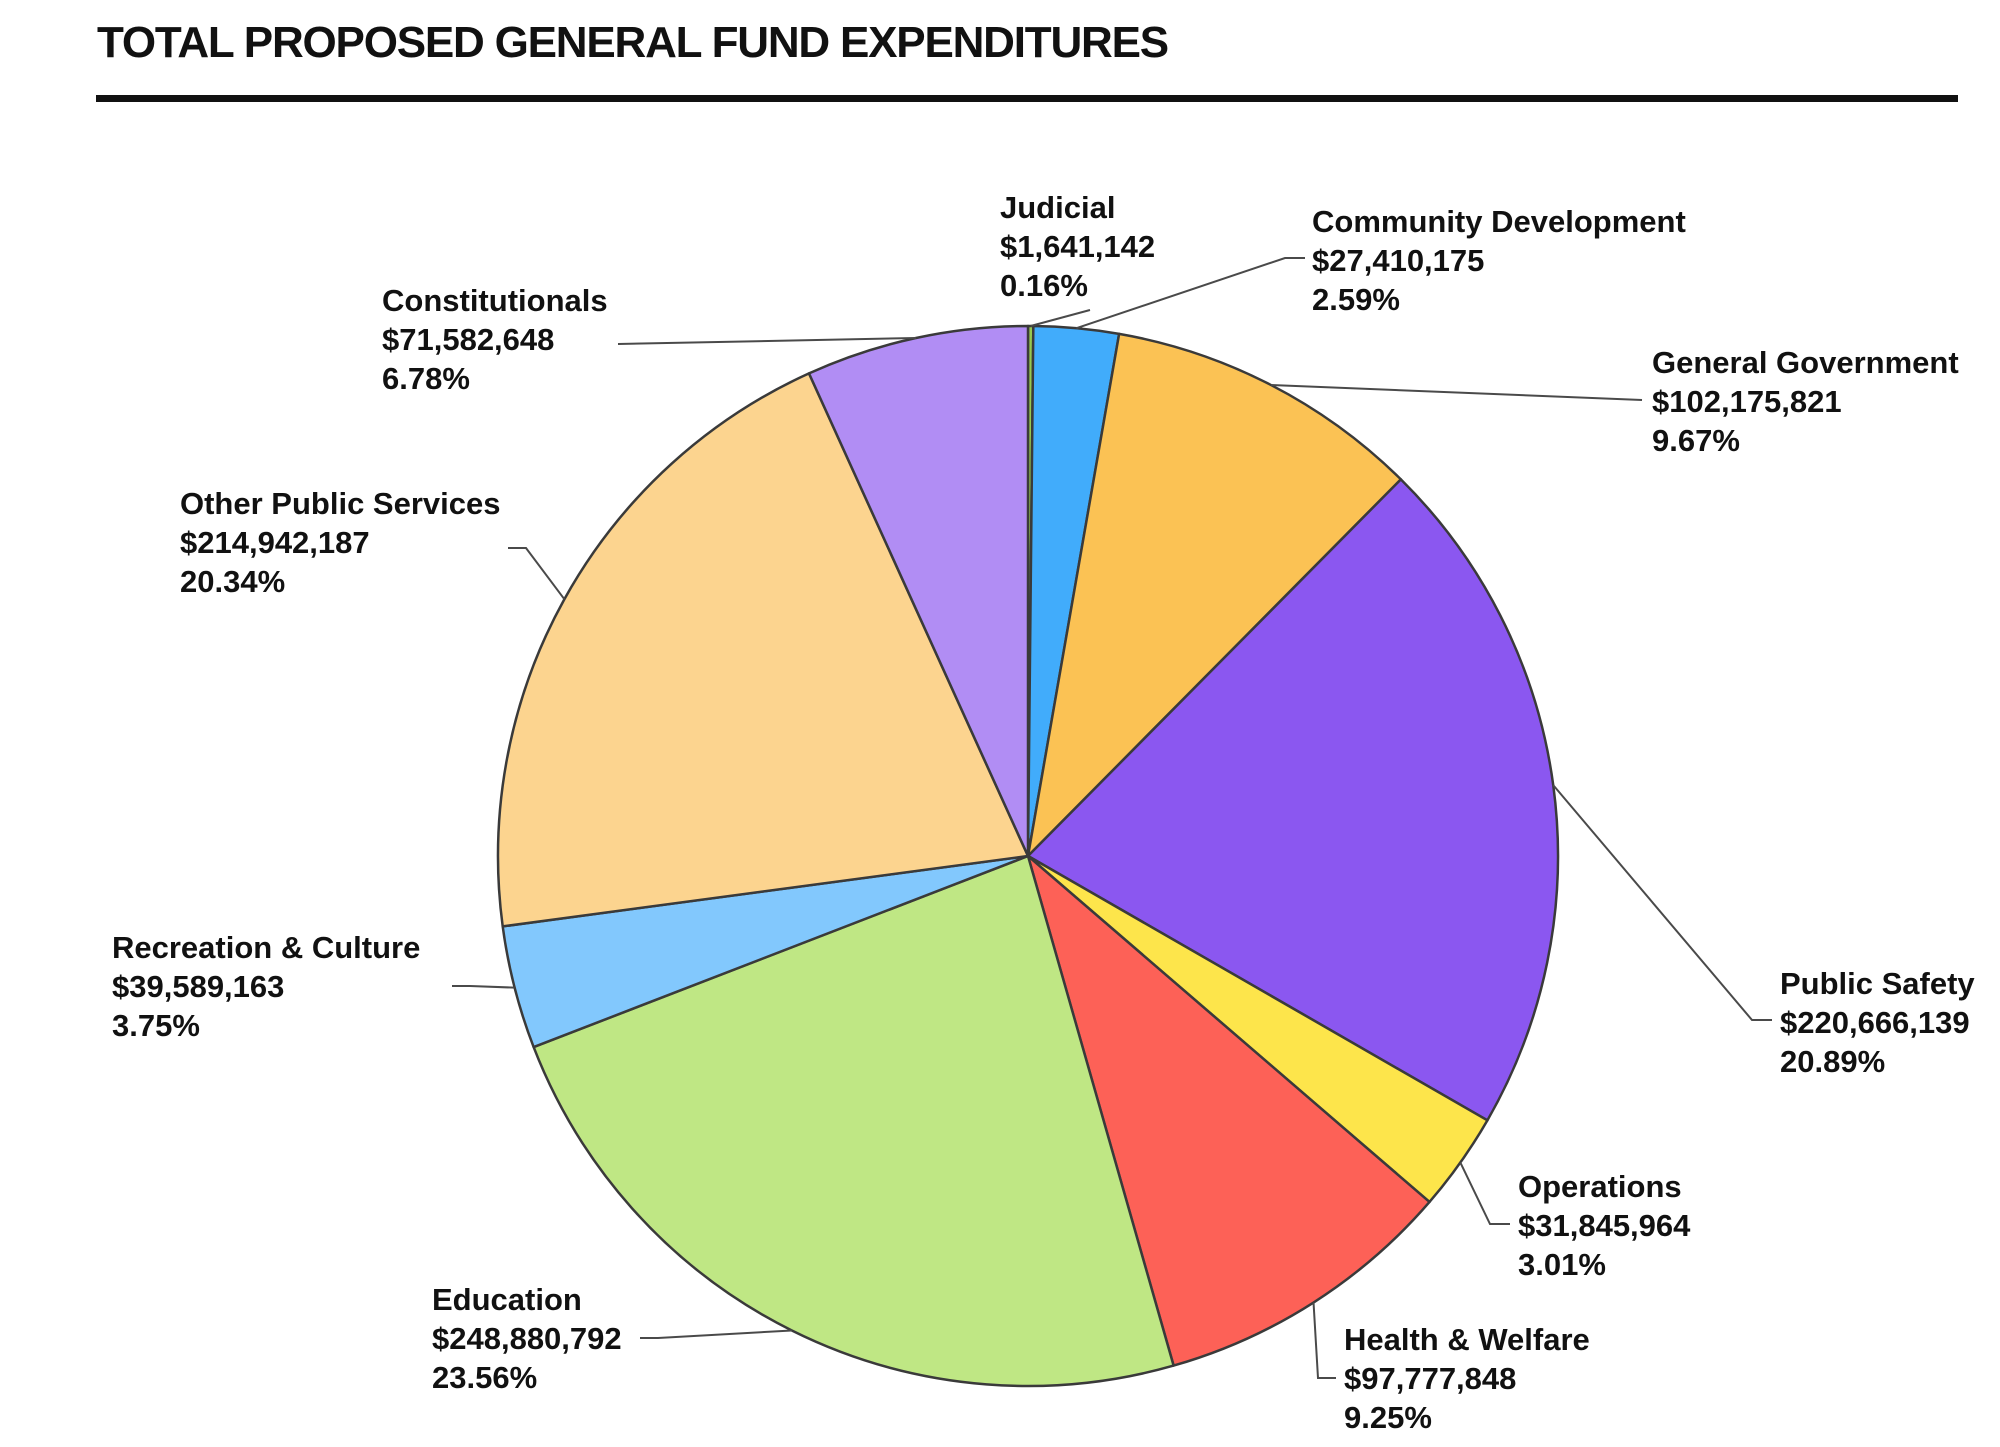 The width and height of the screenshot is (2000, 1447). I want to click on slice-label-name-other-public-services: Other Public Services, so click(340, 503).